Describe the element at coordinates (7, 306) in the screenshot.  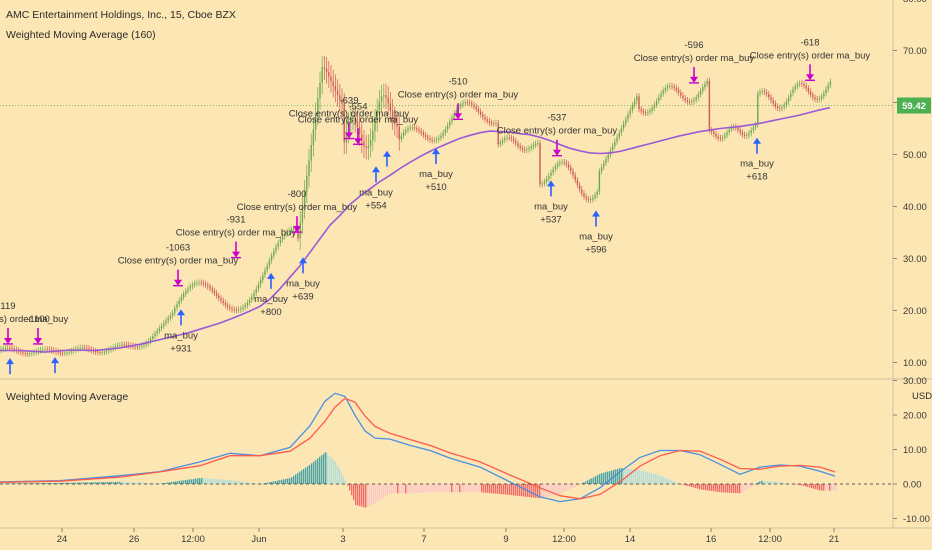
I see `exit-pnl-label: 119` at that location.